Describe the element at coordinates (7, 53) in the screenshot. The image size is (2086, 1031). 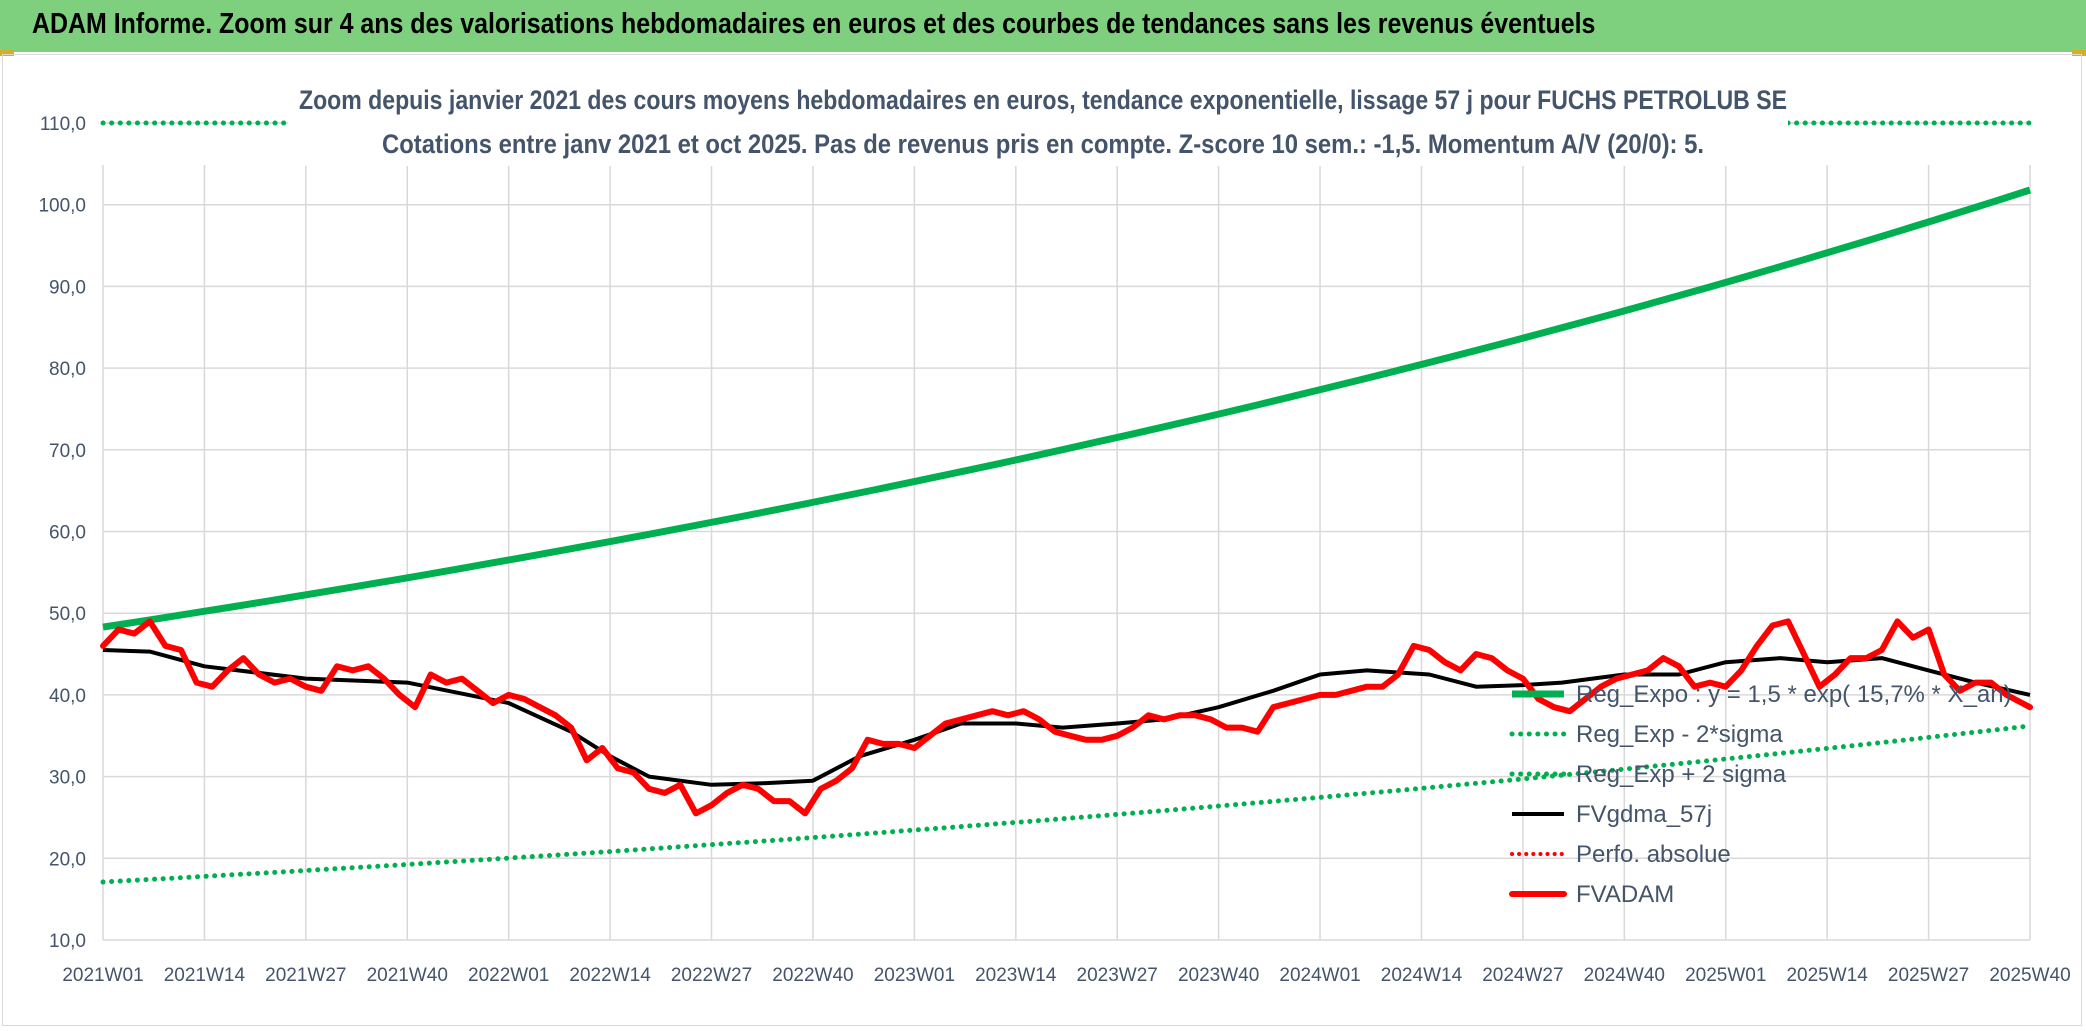
I see `corner-accent-left` at that location.